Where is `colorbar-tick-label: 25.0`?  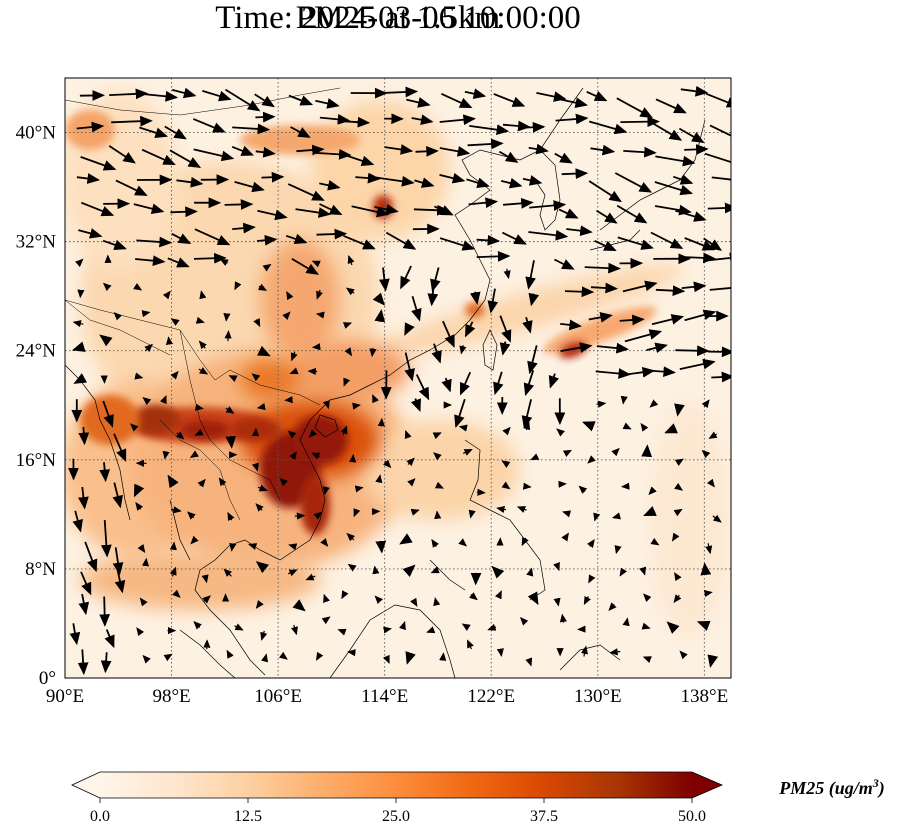 colorbar-tick-label: 25.0 is located at coordinates (396, 816).